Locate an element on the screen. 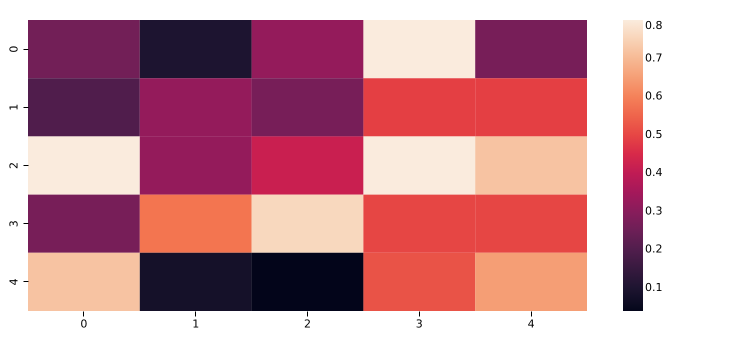  y-tick-label: 2 is located at coordinates (14, 165).